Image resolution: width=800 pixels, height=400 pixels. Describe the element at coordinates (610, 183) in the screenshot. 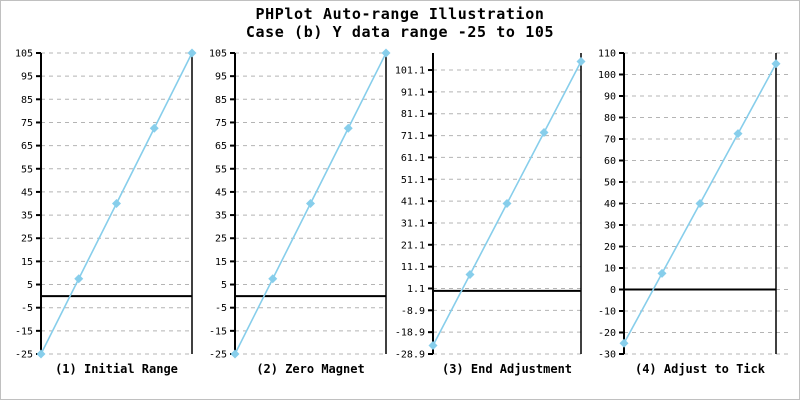

I see `y-tick-label: 50` at that location.